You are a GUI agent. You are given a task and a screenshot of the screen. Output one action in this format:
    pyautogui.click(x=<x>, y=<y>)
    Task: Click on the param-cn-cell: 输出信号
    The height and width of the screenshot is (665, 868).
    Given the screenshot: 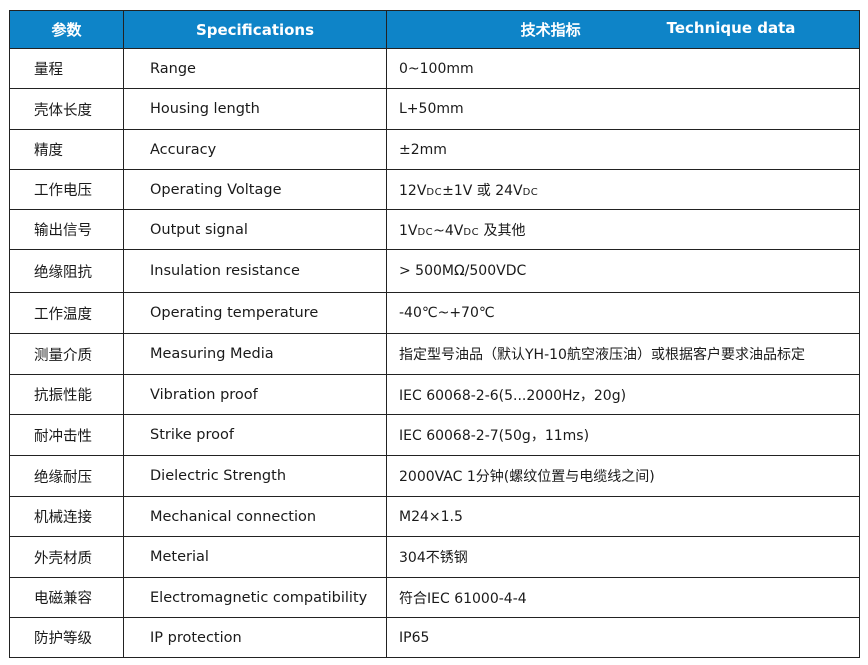 What is the action you would take?
    pyautogui.click(x=66, y=229)
    